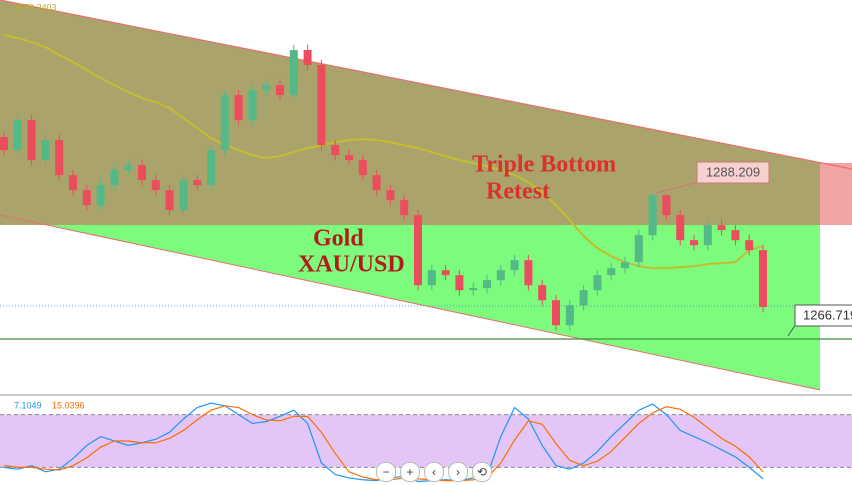 The image size is (852, 485). Describe the element at coordinates (836, 194) in the screenshot. I see `resistance-zone-edge` at that location.